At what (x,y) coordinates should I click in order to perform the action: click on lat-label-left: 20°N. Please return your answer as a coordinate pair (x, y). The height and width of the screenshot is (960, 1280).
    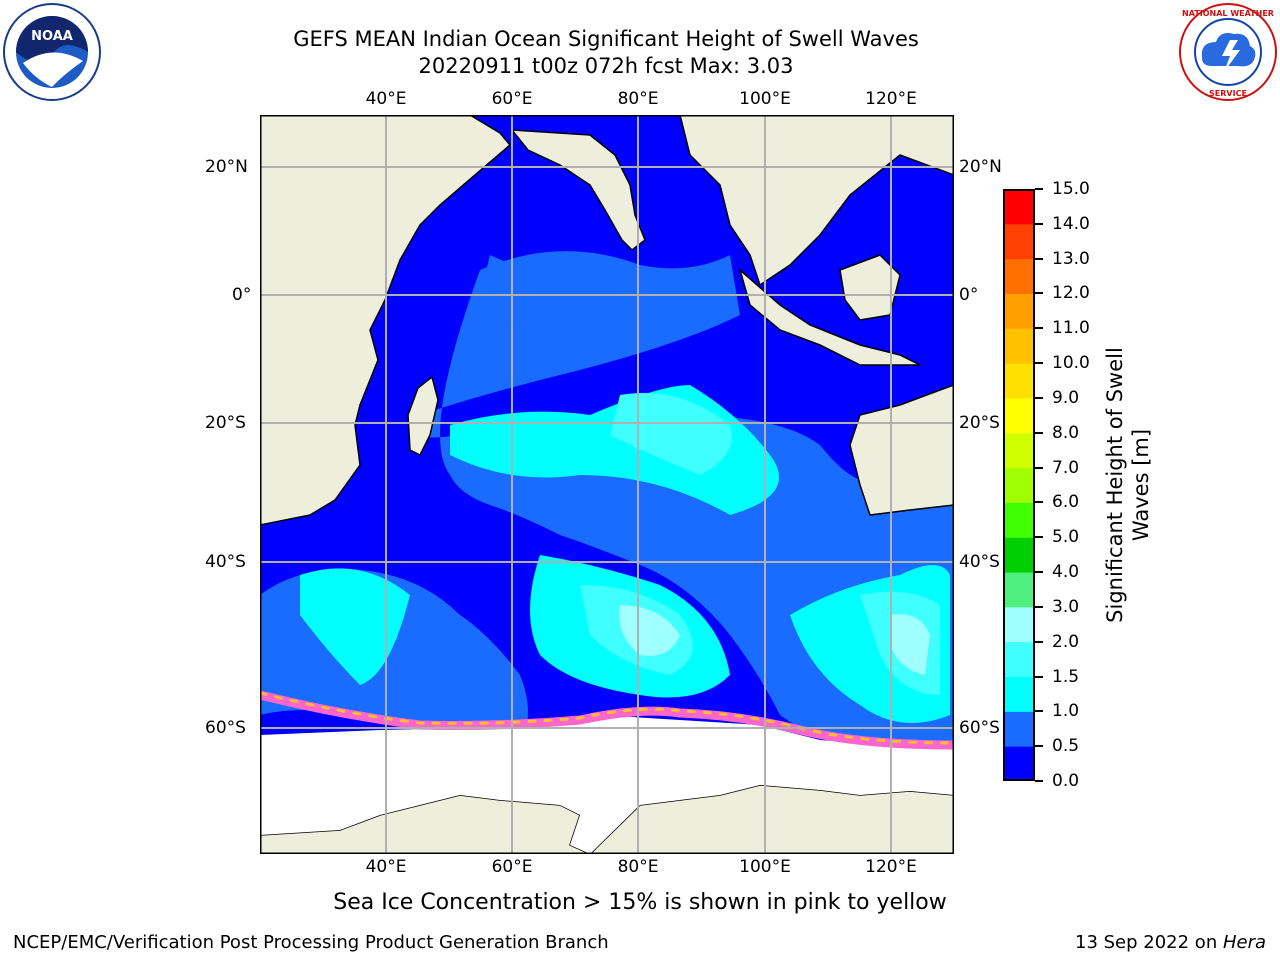
    Looking at the image, I should click on (226, 167).